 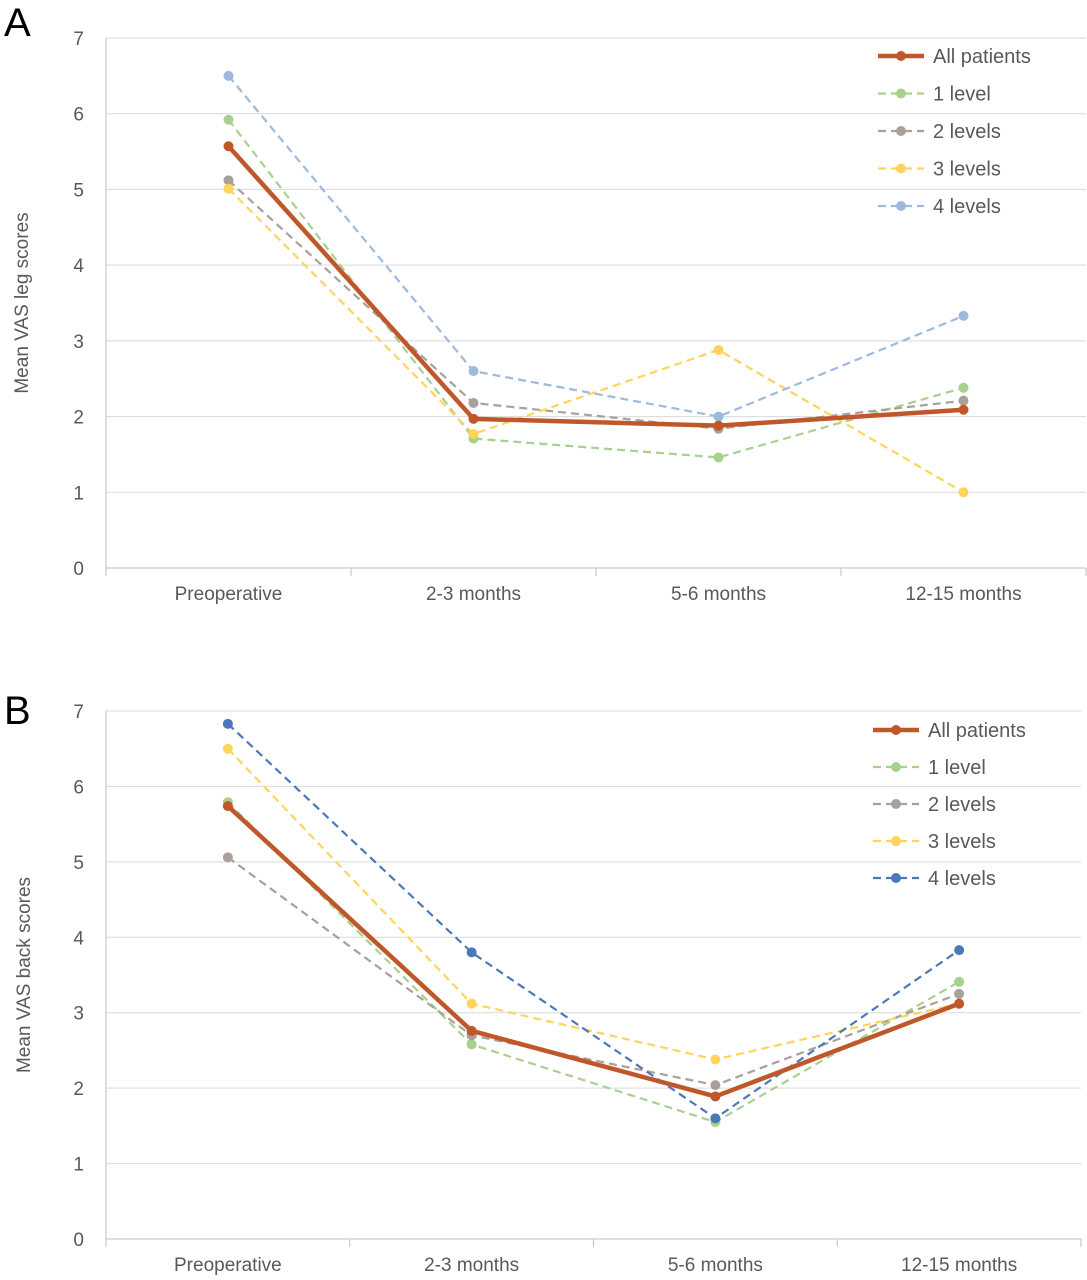 I want to click on panel-label: B, so click(x=17, y=711).